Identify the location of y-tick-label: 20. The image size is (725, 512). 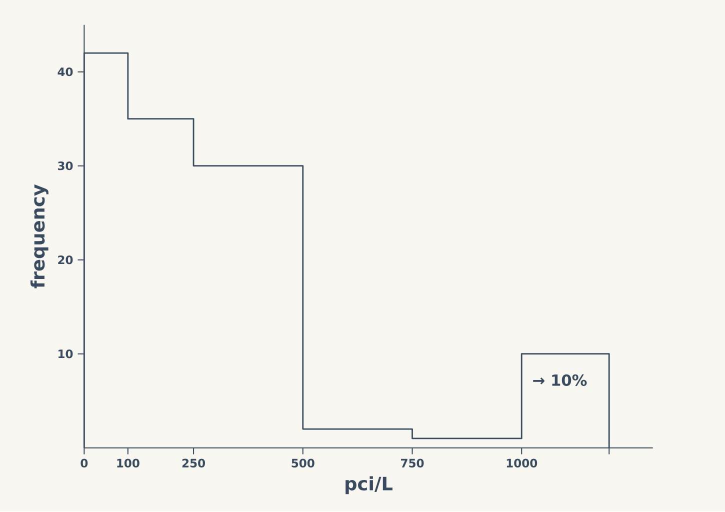
(65, 260).